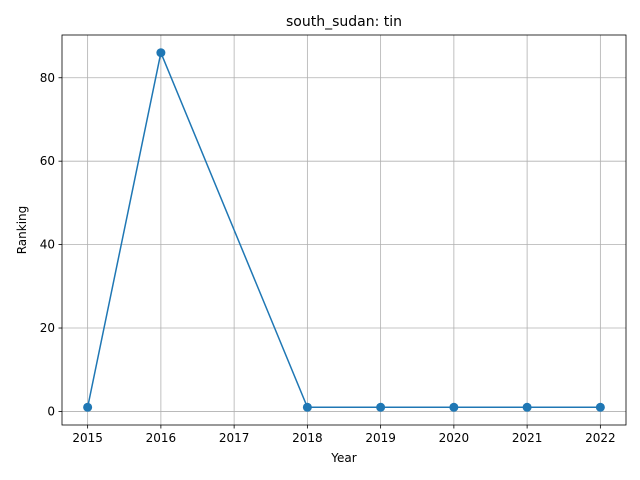  I want to click on y-axis-ticks: 0 20 40 60 80, so click(51, 244).